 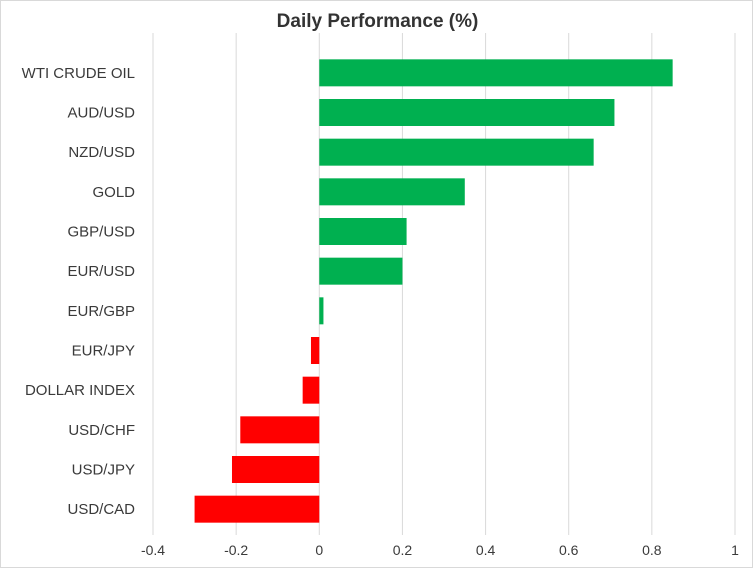 I want to click on bar-eur-jpy, so click(x=315, y=350).